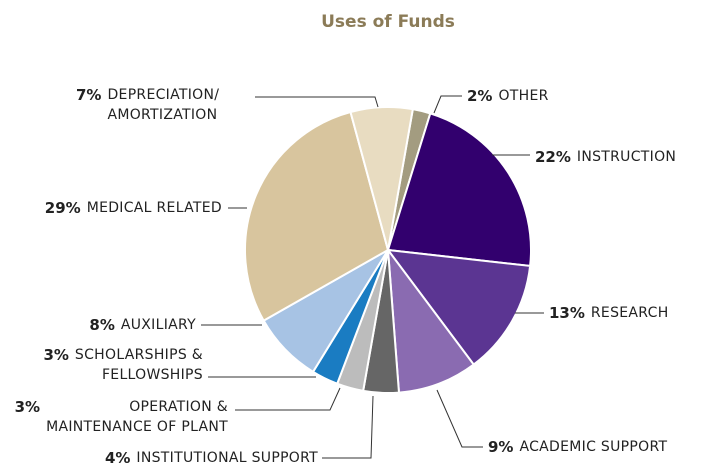 This screenshot has height=464, width=713. Describe the element at coordinates (62, 208) in the screenshot. I see `percent-label: 29%` at that location.